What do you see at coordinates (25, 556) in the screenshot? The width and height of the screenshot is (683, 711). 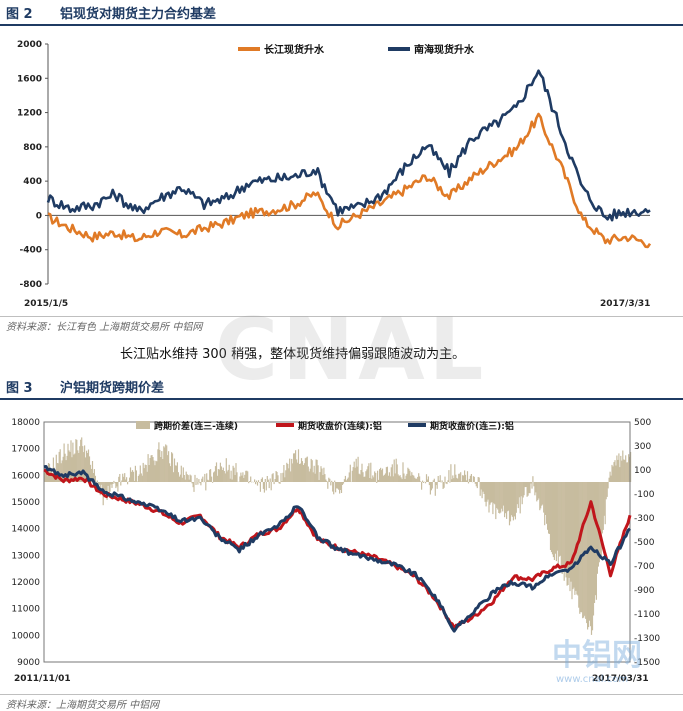 I see `y-tick-label: 13000` at bounding box center [25, 556].